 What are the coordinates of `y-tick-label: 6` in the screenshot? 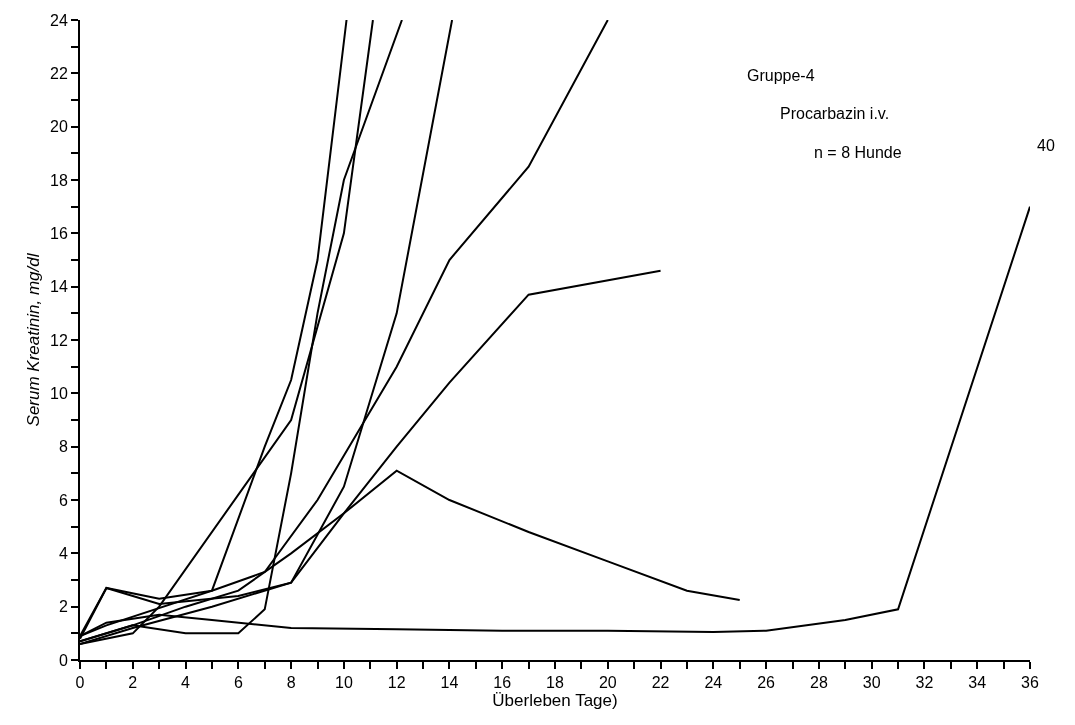 It's located at (63, 500).